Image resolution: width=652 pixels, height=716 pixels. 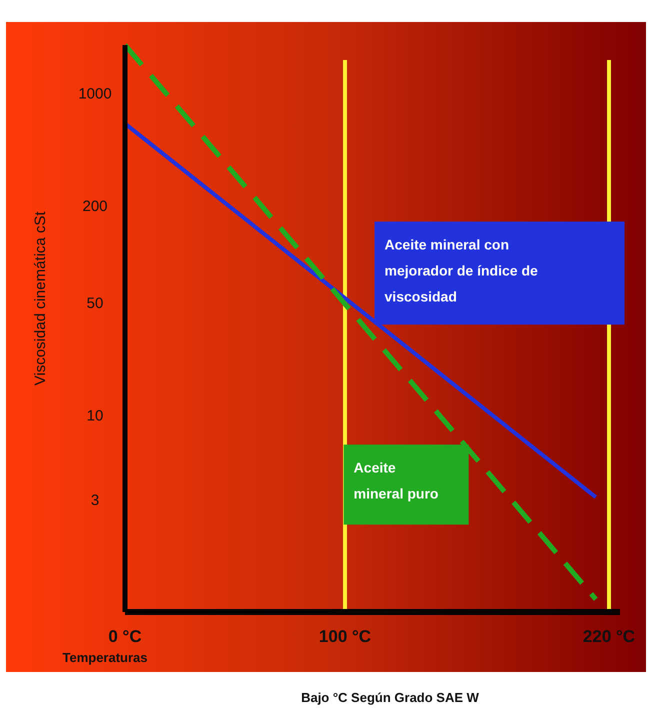 I want to click on x-axis-title: Temperaturas, so click(x=105, y=657).